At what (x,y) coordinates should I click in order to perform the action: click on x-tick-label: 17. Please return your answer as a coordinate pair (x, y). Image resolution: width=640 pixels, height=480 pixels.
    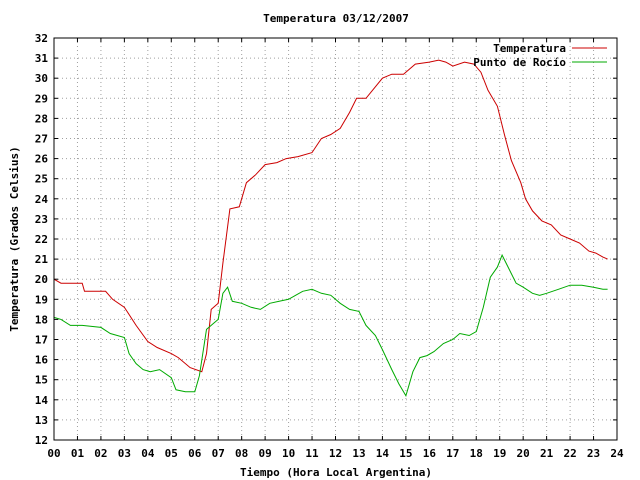
    Looking at the image, I should click on (452, 453).